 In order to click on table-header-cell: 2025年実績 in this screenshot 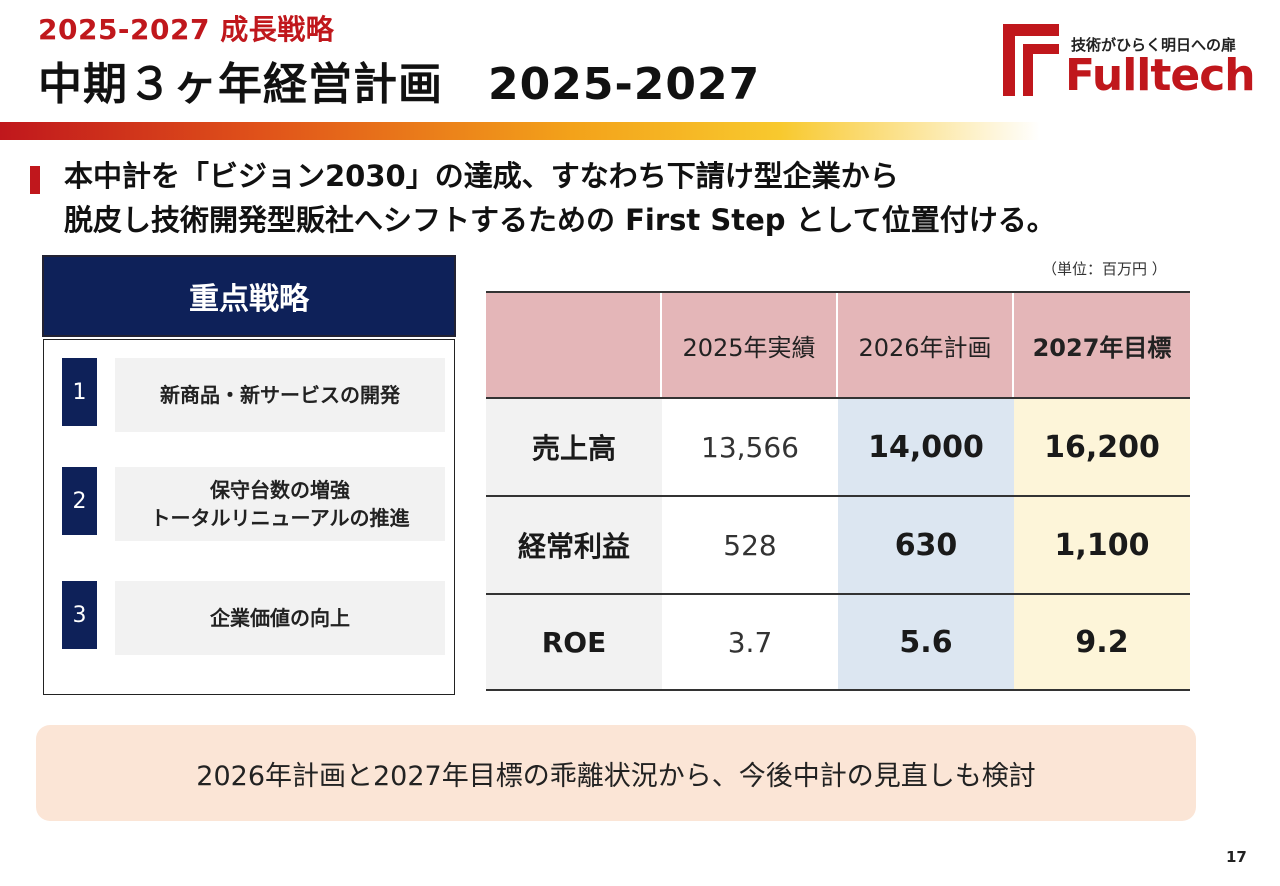, I will do `click(750, 345)`.